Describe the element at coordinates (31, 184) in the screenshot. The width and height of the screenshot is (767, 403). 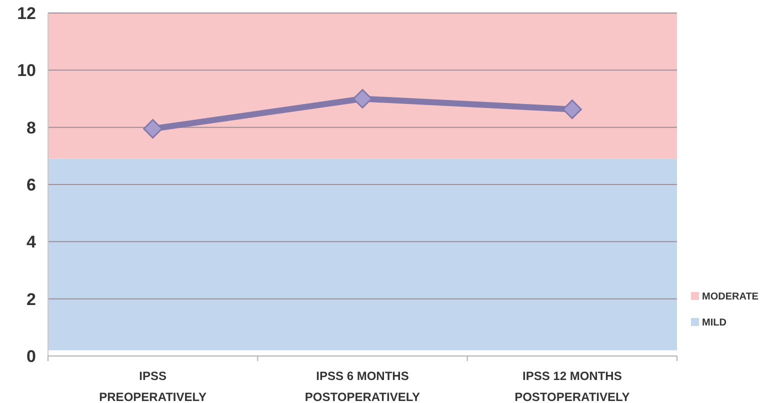
I see `y-tick-label: 6` at that location.